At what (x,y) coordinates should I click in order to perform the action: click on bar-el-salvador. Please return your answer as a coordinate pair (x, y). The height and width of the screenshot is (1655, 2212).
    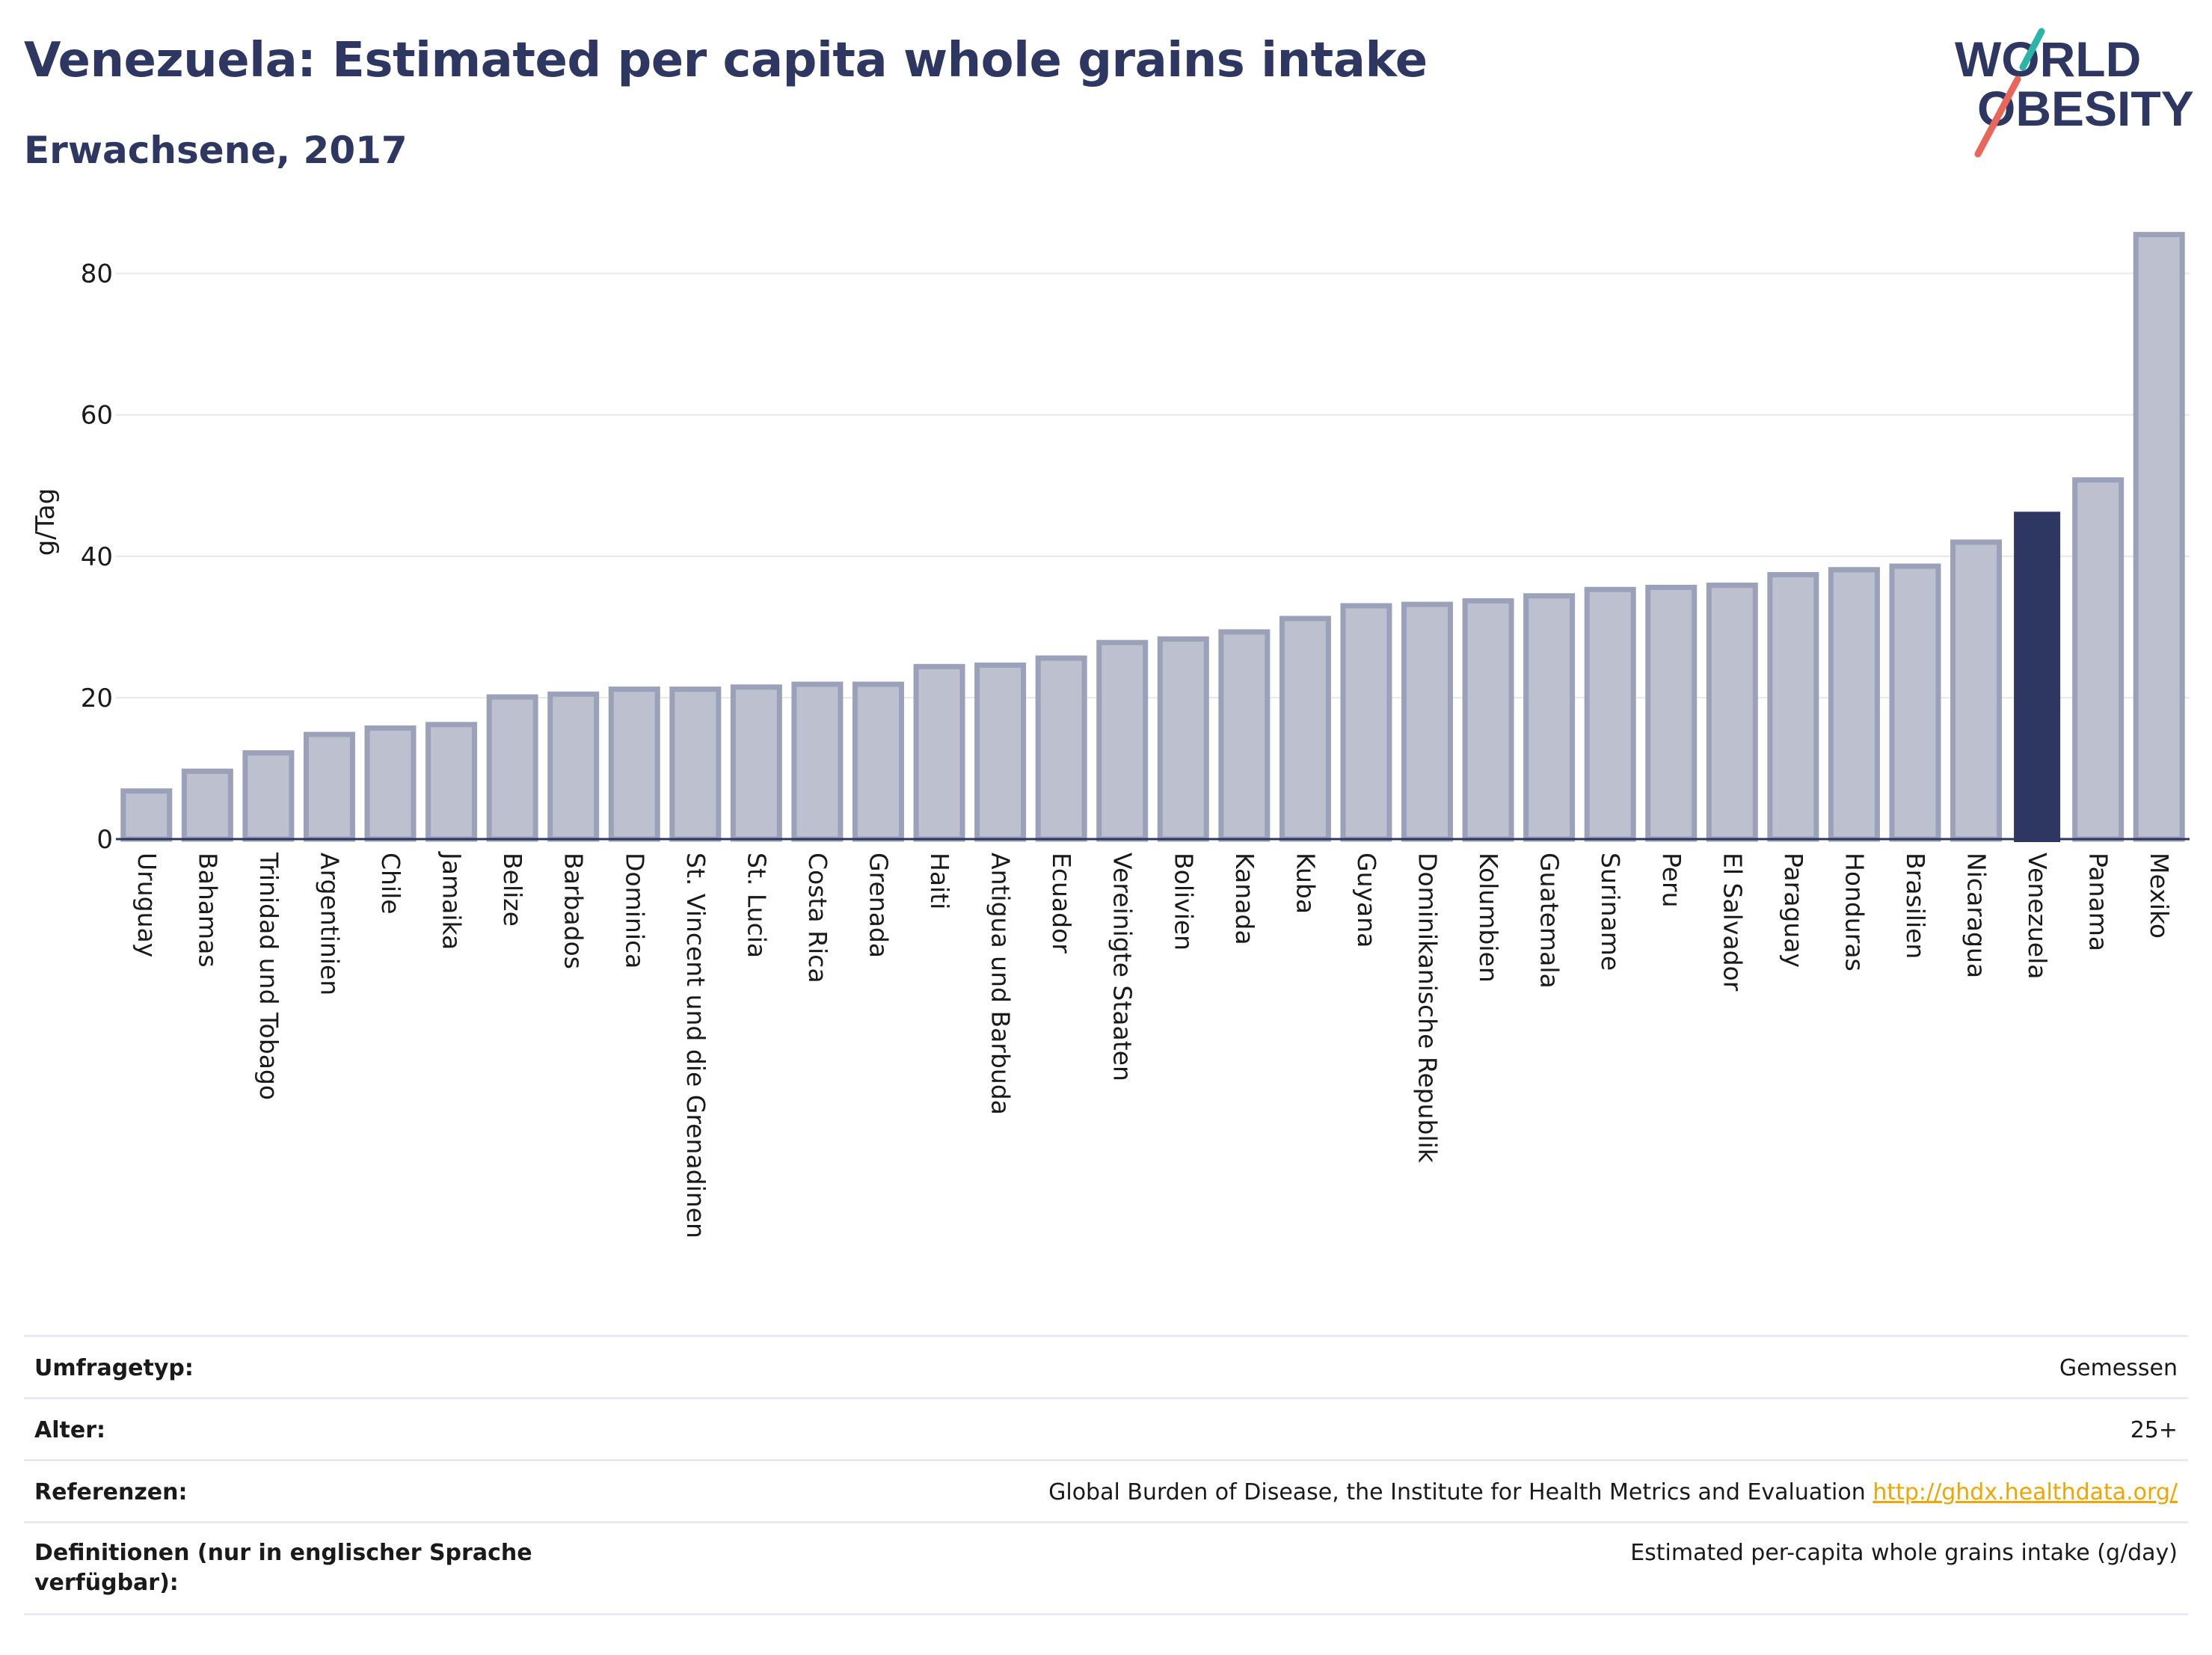
    Looking at the image, I should click on (1732, 712).